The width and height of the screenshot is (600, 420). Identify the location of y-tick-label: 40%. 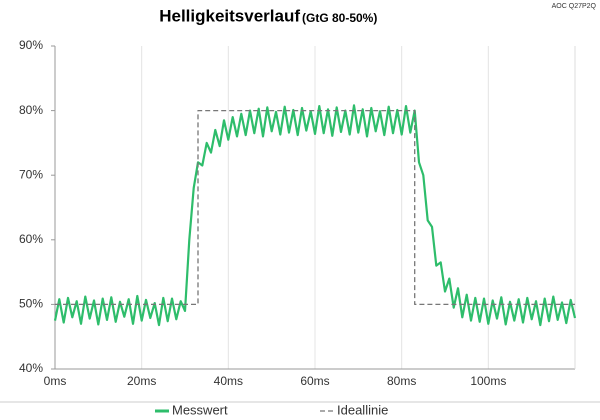
(31, 368).